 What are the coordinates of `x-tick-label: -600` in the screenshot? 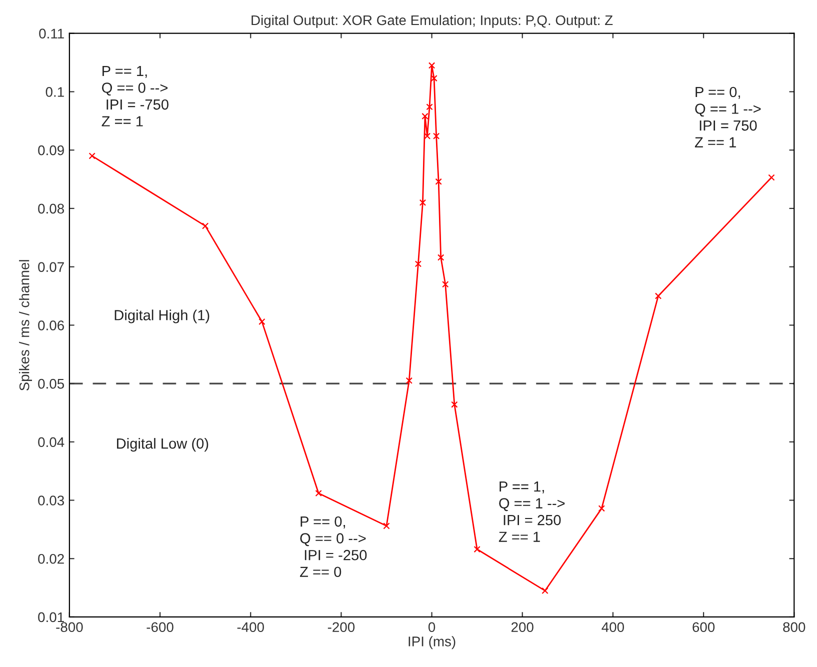 It's located at (160, 627).